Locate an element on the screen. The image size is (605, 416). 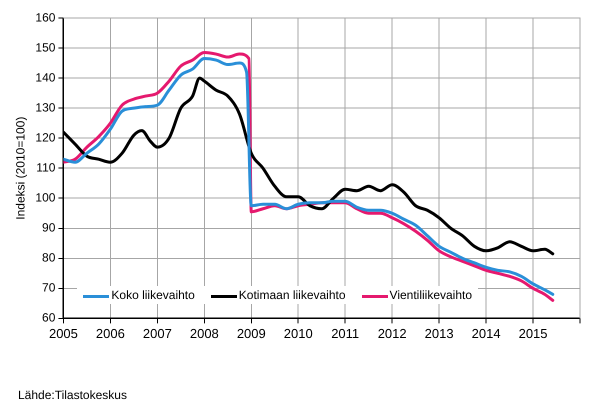
legend-label: Kotimaan liikevaihto is located at coordinates (292, 295).